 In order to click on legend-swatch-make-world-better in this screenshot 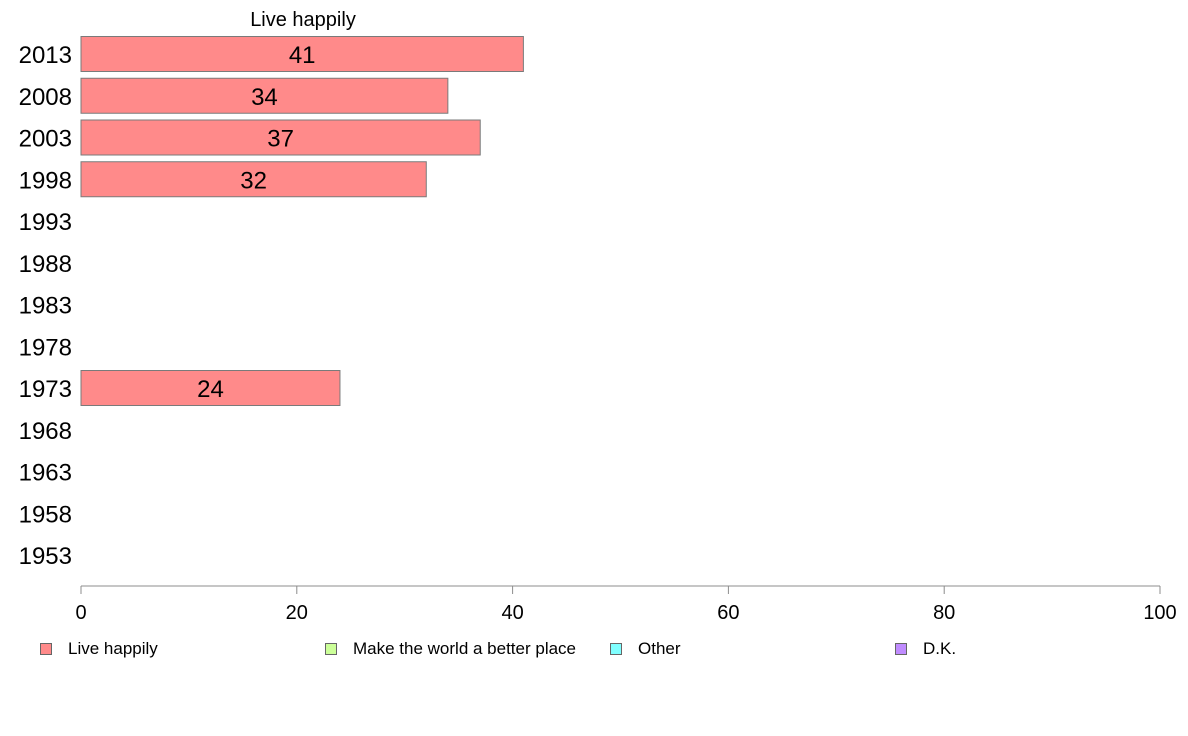, I will do `click(331, 649)`.